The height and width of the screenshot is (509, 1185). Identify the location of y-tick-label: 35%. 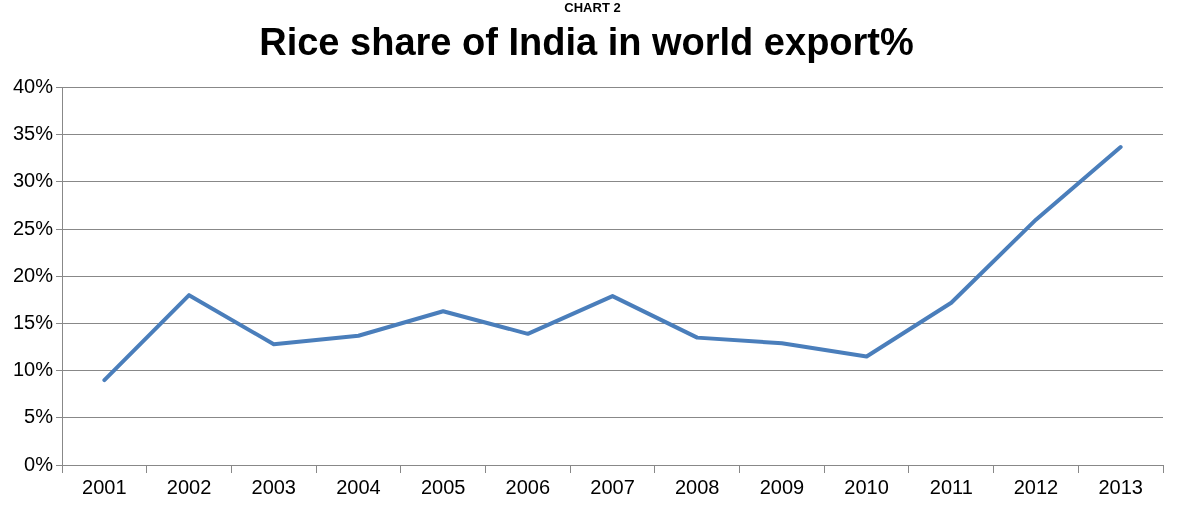
(33, 133).